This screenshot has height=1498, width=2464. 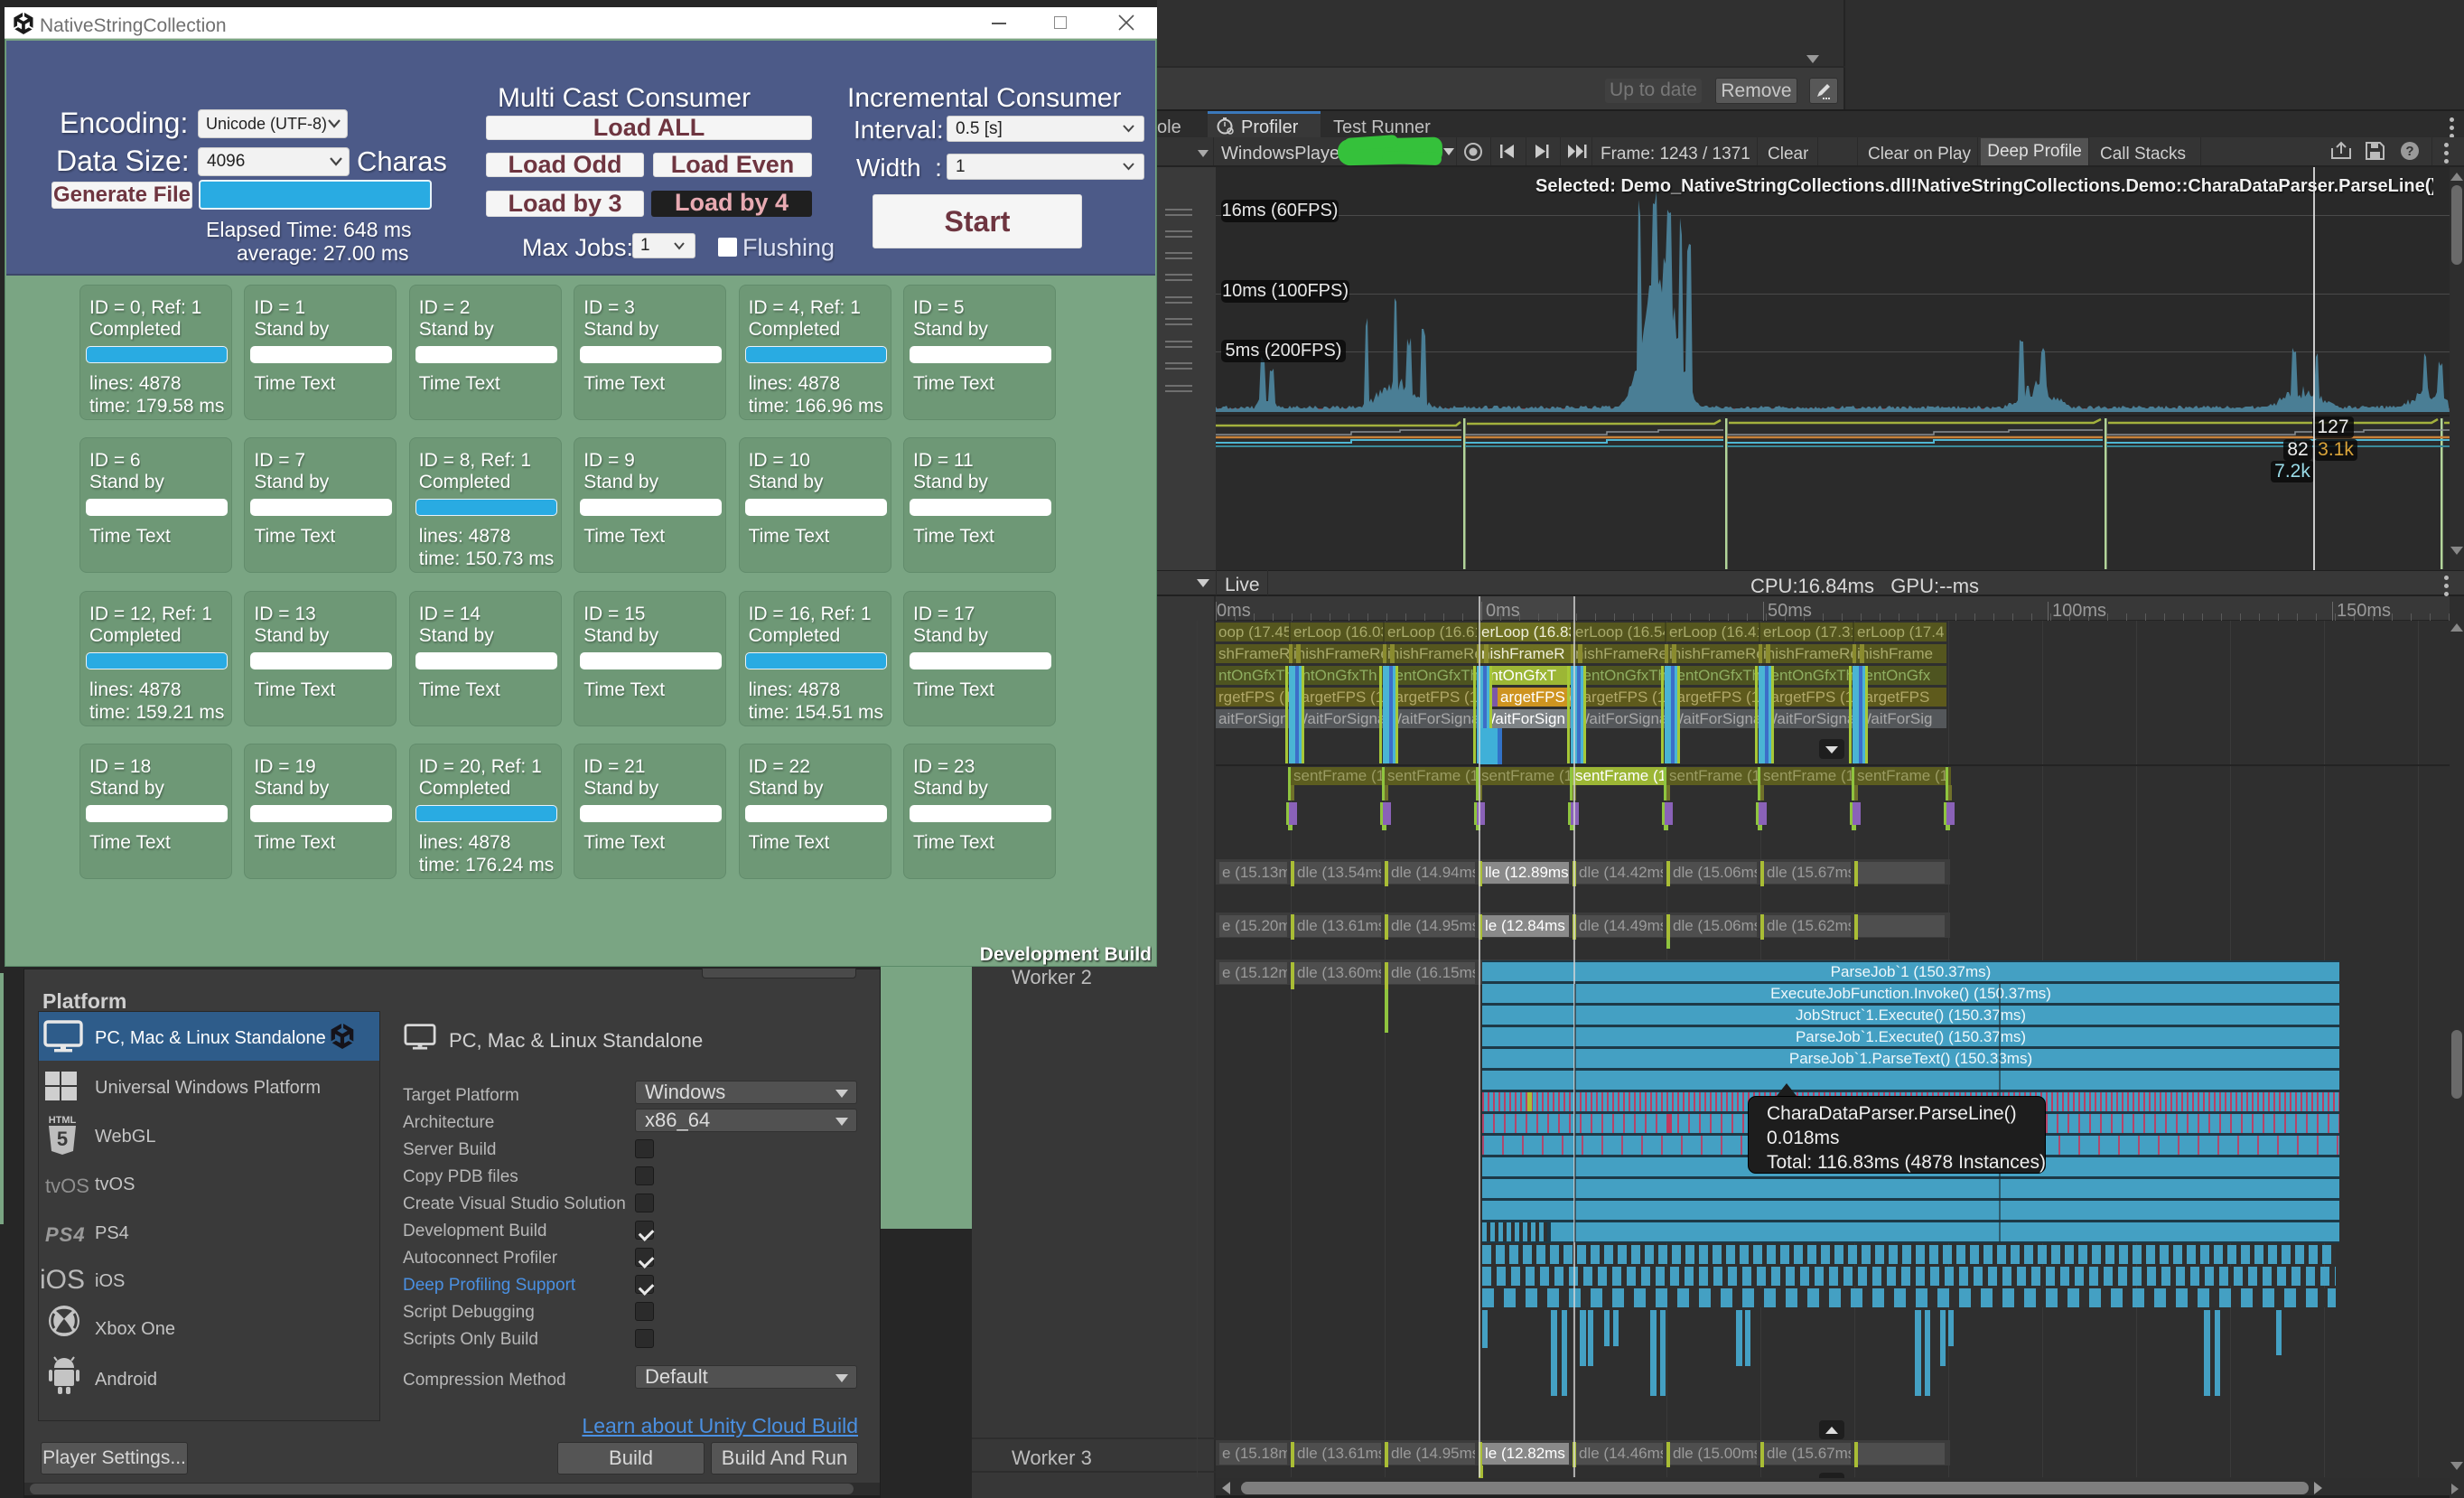 What do you see at coordinates (62, 1139) in the screenshot?
I see `svg-text: 5` at bounding box center [62, 1139].